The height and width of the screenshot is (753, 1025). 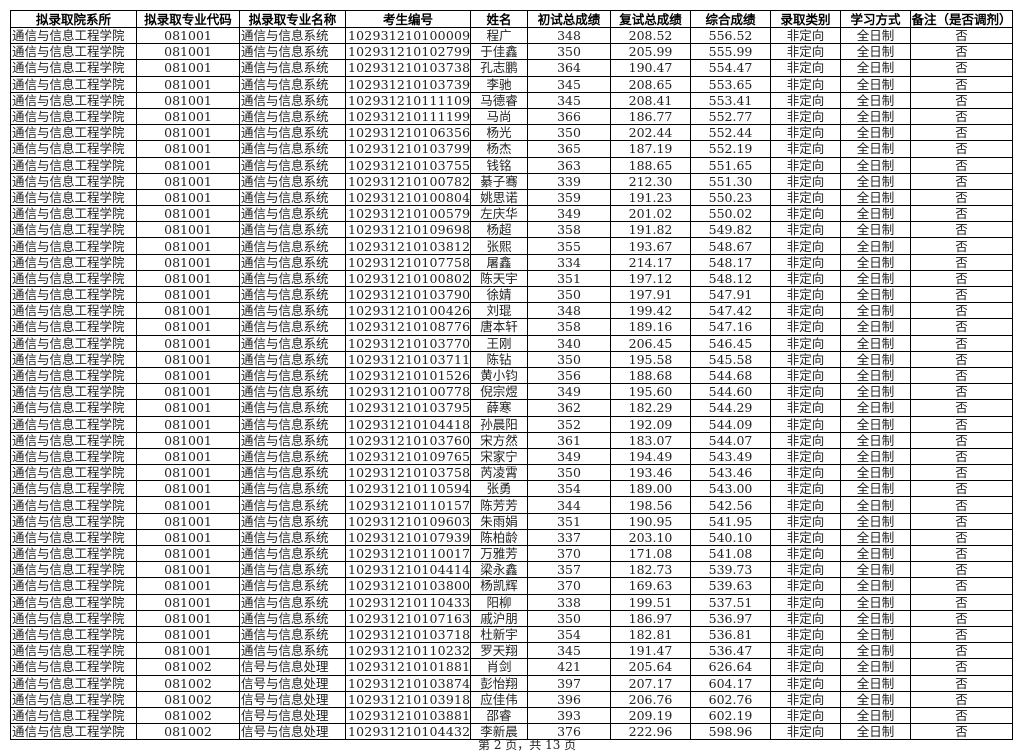 I want to click on cell-major-name: 信号与信息处理, so click(x=292, y=732).